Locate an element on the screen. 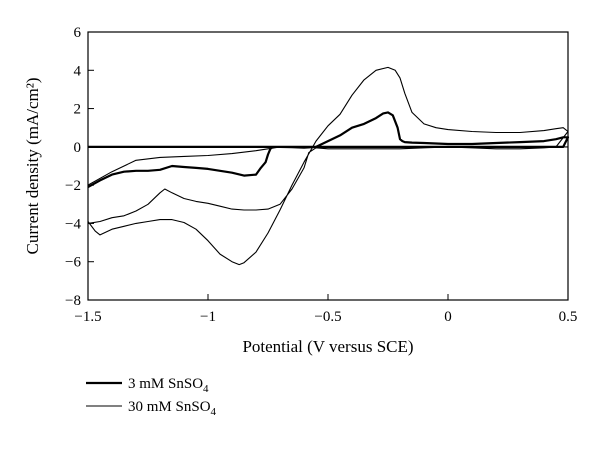 This screenshot has height=451, width=600. x-axis-ticks: −1.5 −1 −0.5 0 0.5 is located at coordinates (325, 309).